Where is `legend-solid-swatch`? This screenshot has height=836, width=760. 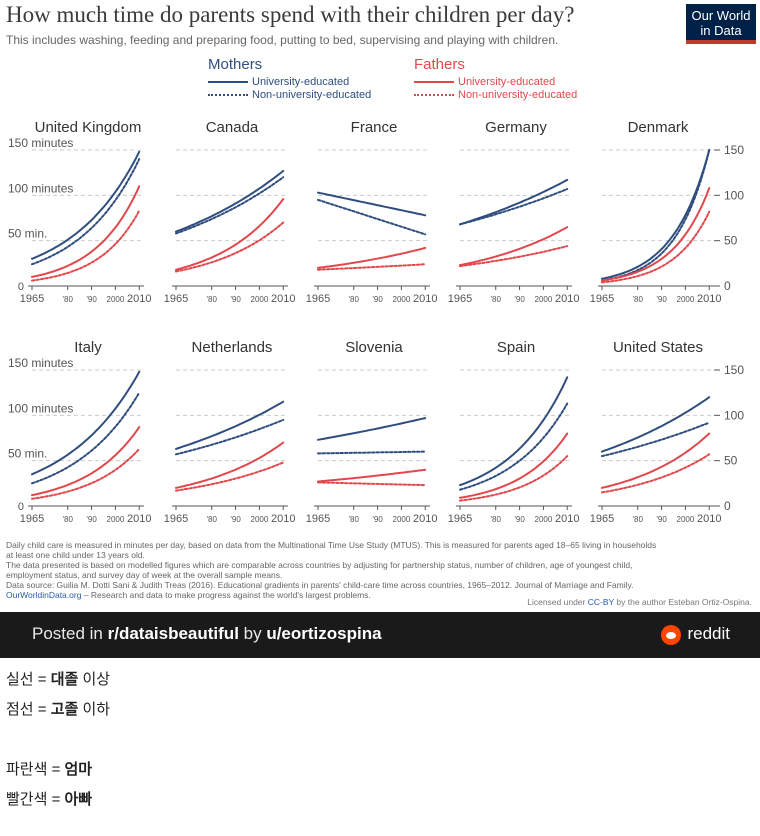 legend-solid-swatch is located at coordinates (434, 82).